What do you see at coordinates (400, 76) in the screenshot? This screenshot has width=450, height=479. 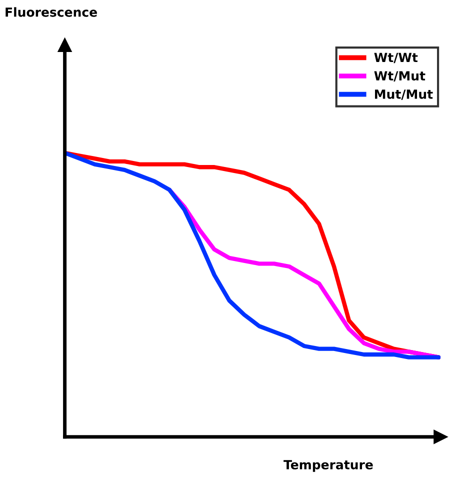 I see `legend-label: Wt/Mut` at bounding box center [400, 76].